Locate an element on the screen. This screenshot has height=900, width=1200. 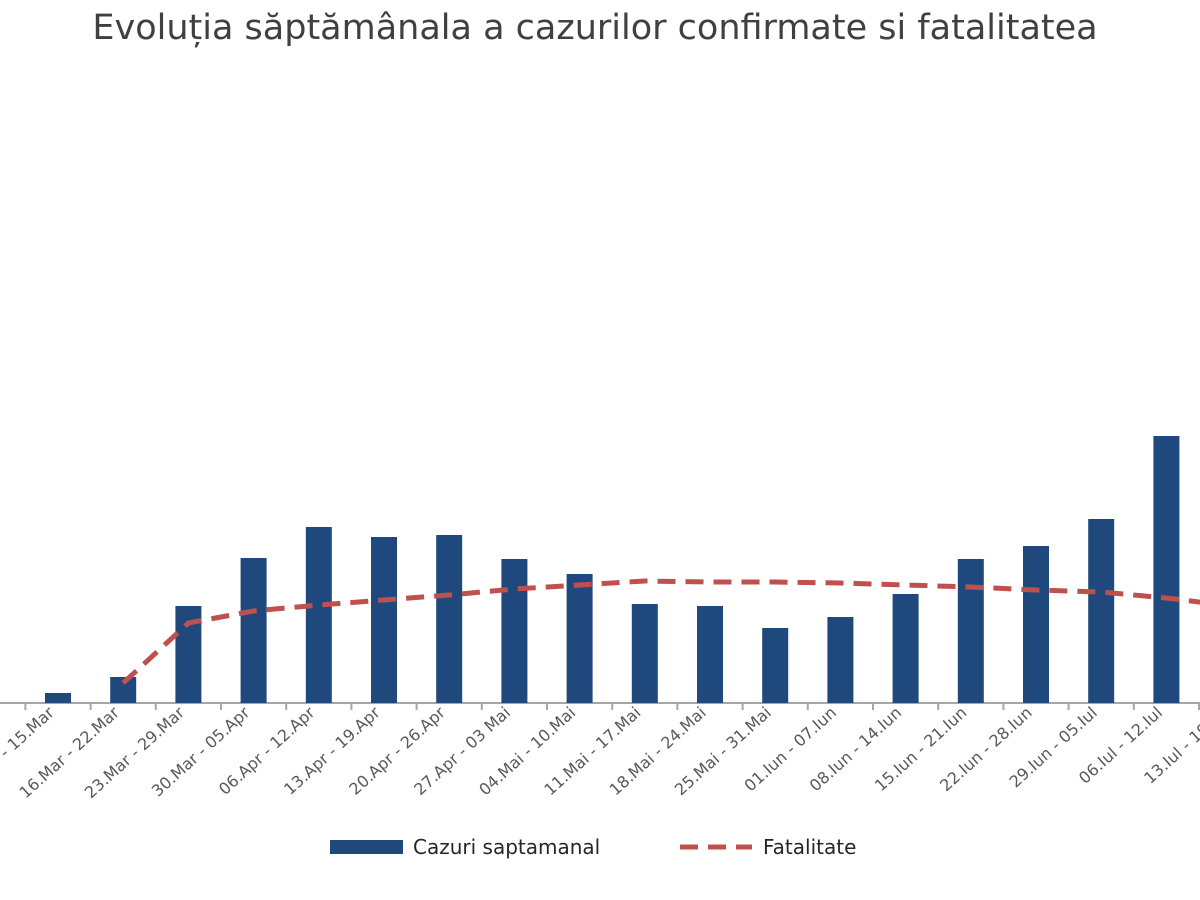
legend-label-fatality: Fatalitate is located at coordinates (809, 847).